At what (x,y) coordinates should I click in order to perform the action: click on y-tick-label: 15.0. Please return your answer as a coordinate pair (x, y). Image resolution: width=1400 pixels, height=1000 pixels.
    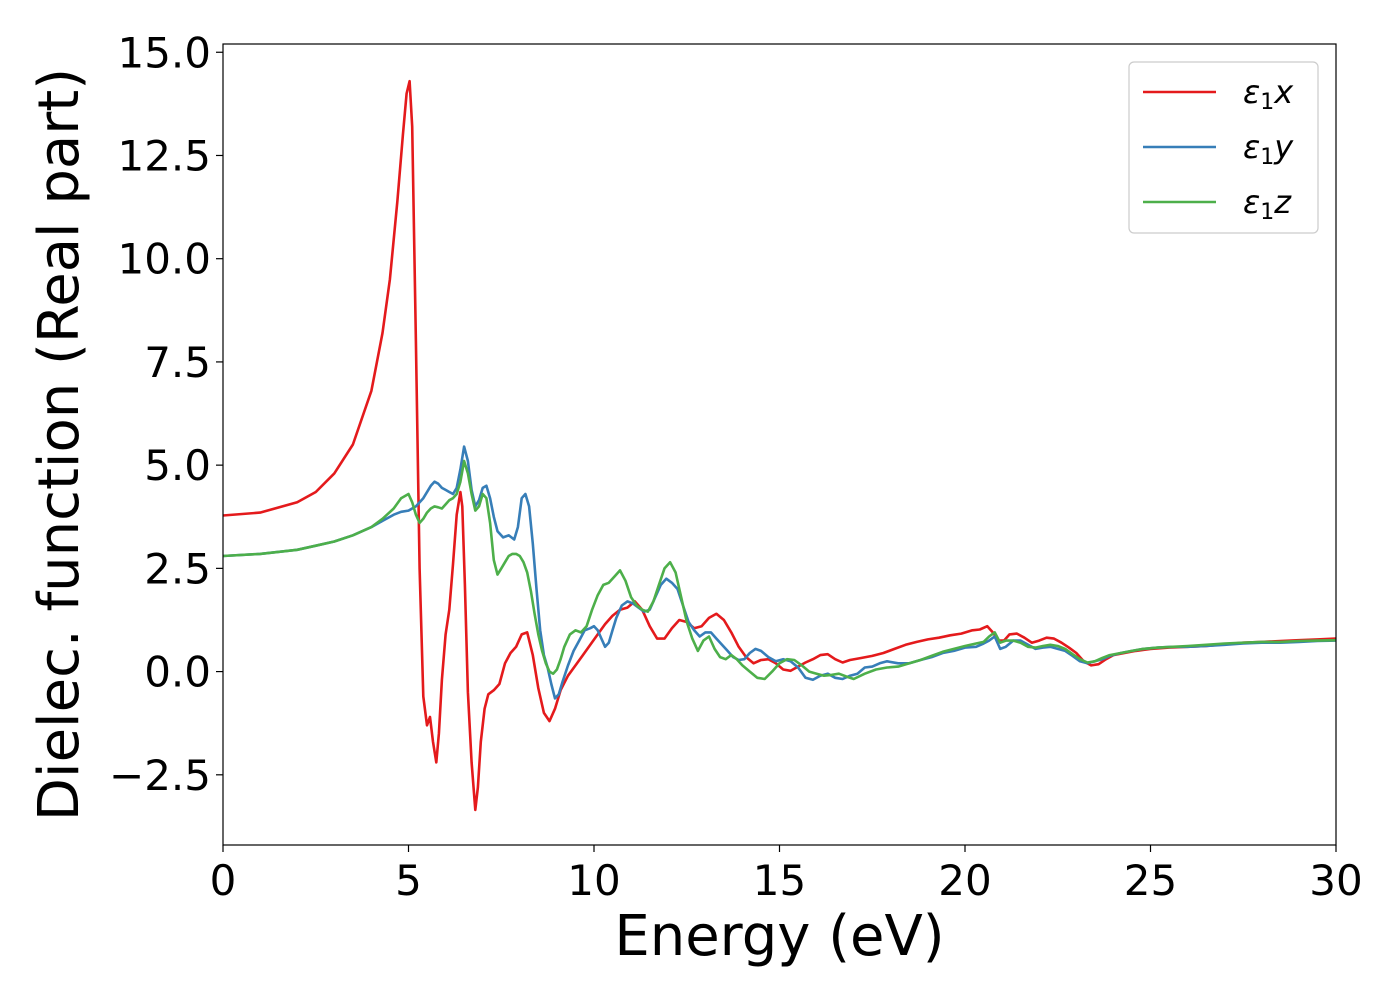
    Looking at the image, I should click on (164, 52).